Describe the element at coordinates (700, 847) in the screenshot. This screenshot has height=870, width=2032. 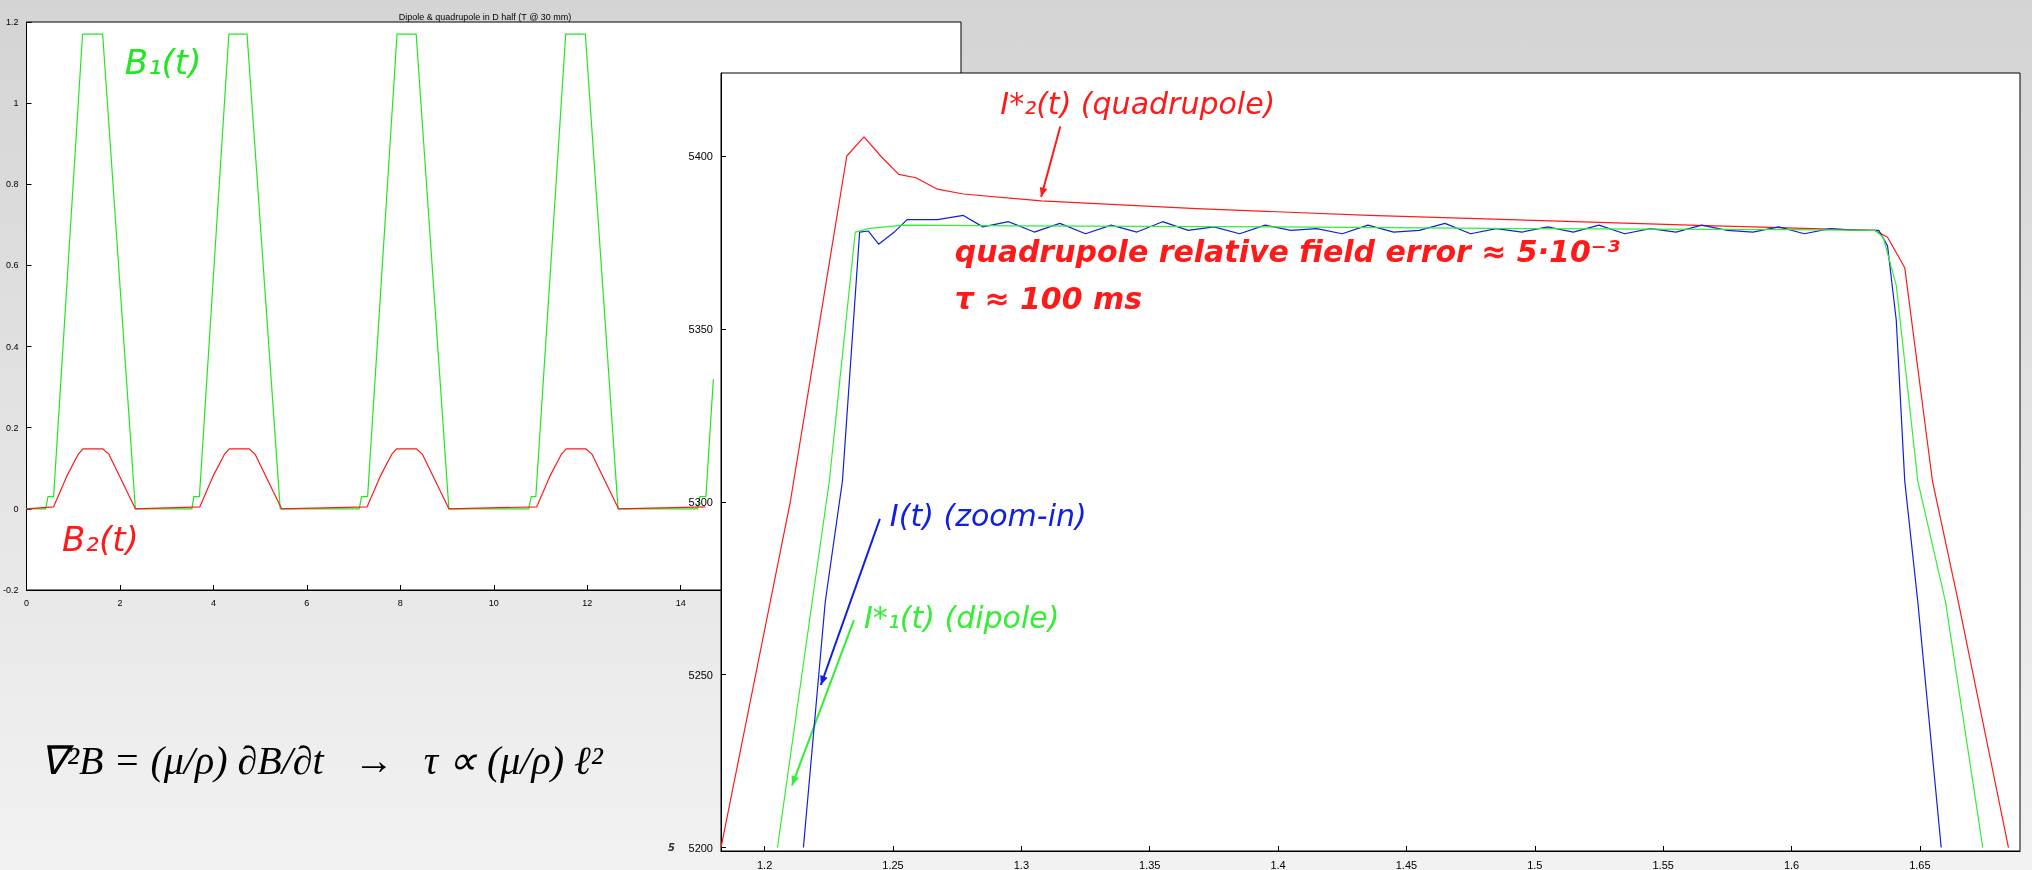
I see `y-tick-label: 5200` at that location.